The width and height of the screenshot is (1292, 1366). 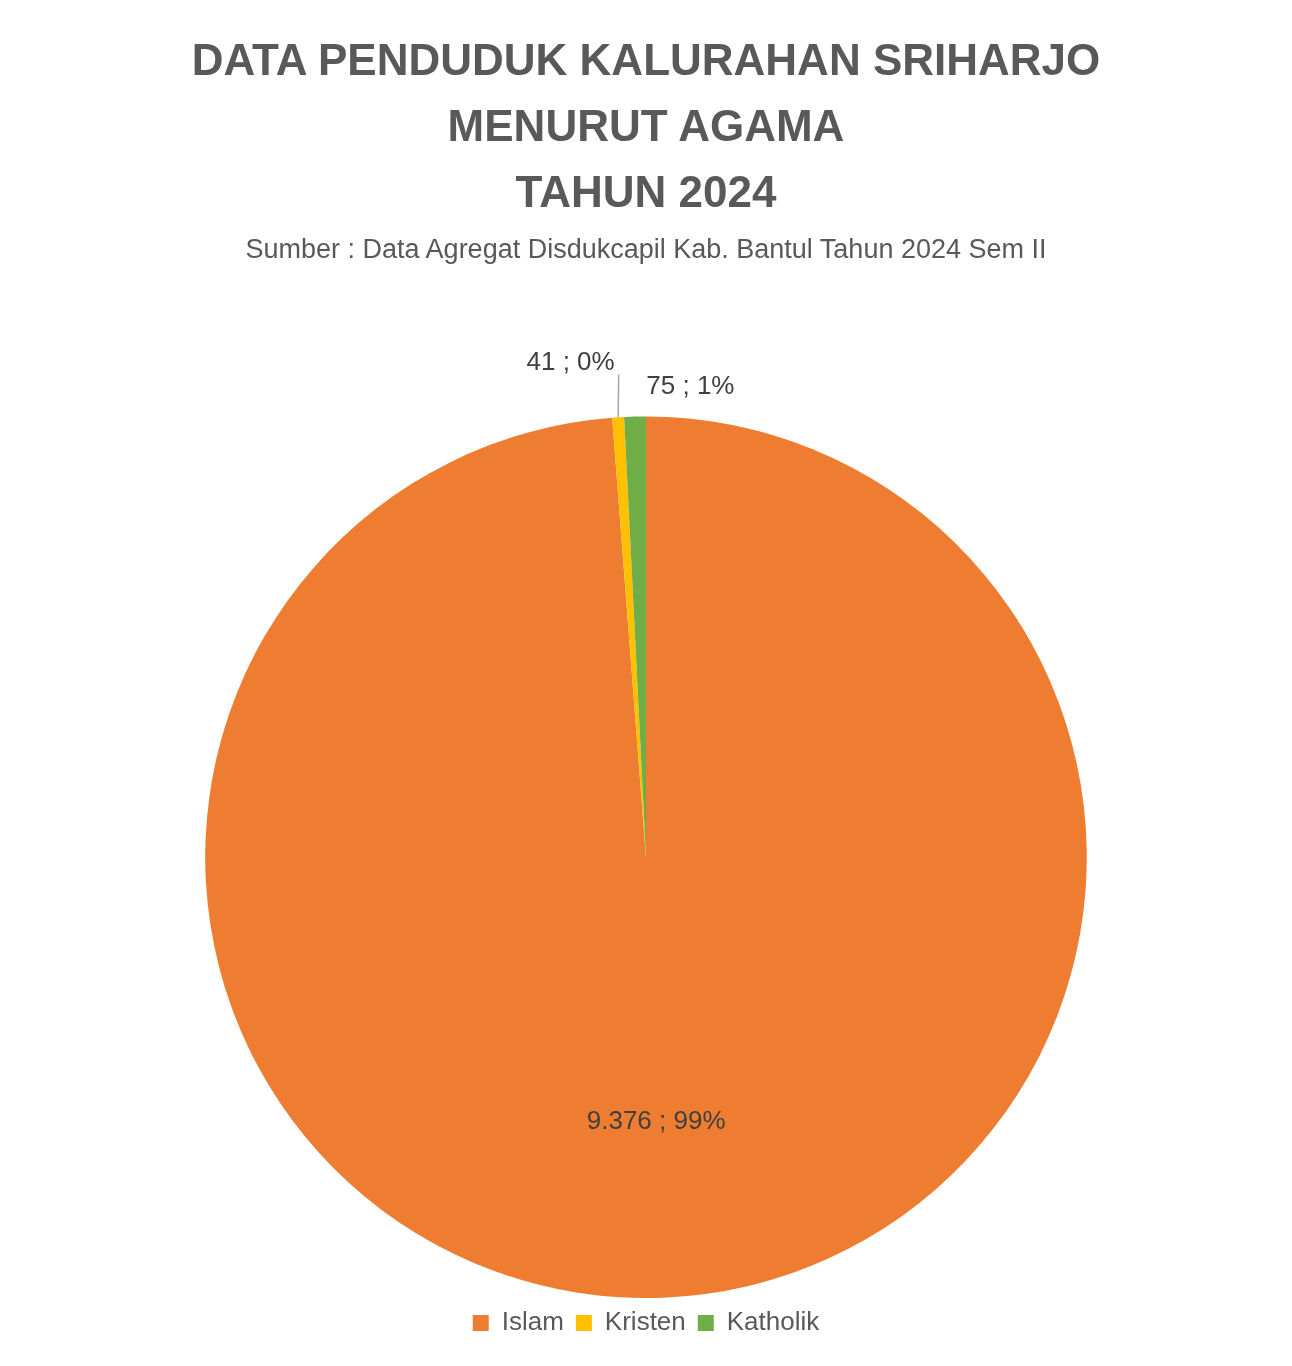 What do you see at coordinates (773, 1321) in the screenshot?
I see `legend-label: Katholik` at bounding box center [773, 1321].